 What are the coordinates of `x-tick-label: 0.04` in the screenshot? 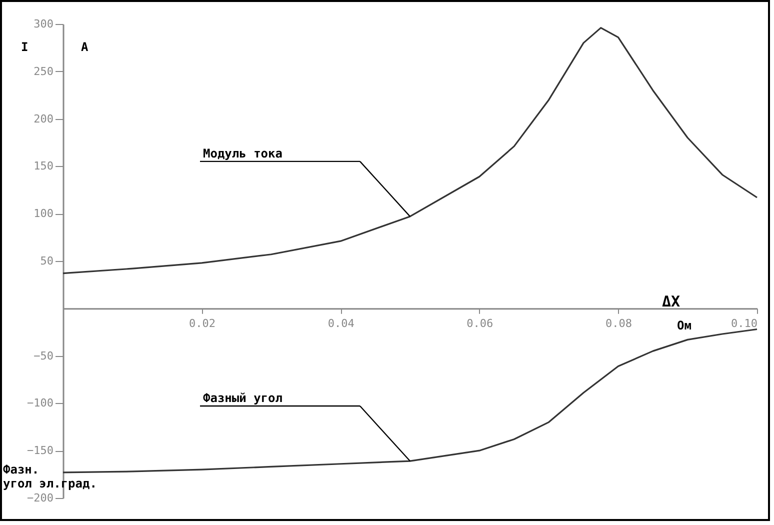 It's located at (341, 323).